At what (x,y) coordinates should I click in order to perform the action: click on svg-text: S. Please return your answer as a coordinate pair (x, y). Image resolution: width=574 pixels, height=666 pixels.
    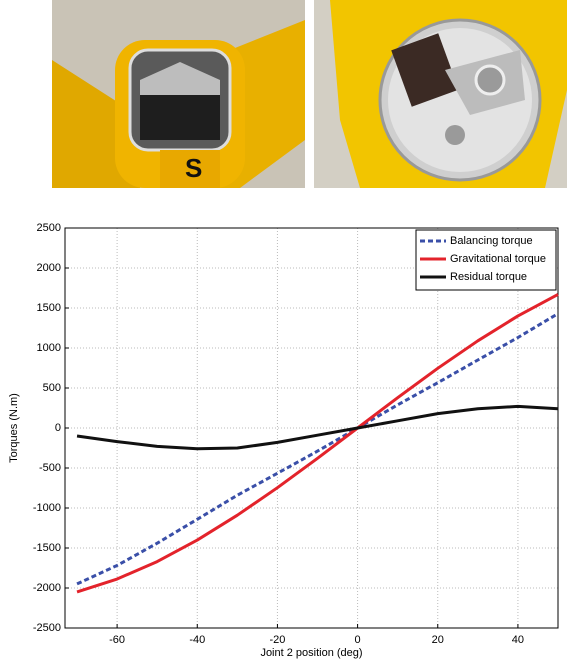
    Looking at the image, I should click on (193, 168).